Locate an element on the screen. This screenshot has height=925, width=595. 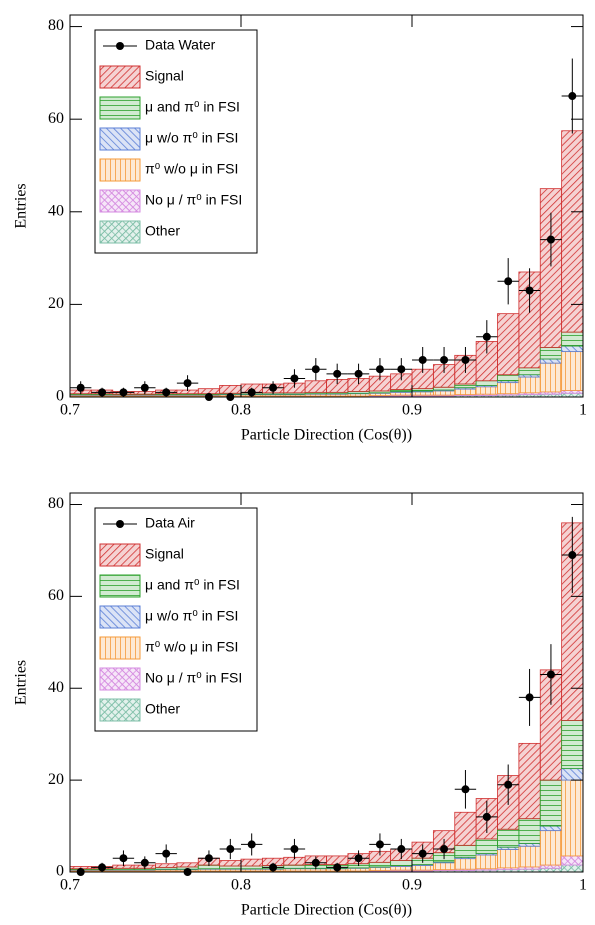
legend-label: μ and π⁰ in FSI is located at coordinates (192, 107).